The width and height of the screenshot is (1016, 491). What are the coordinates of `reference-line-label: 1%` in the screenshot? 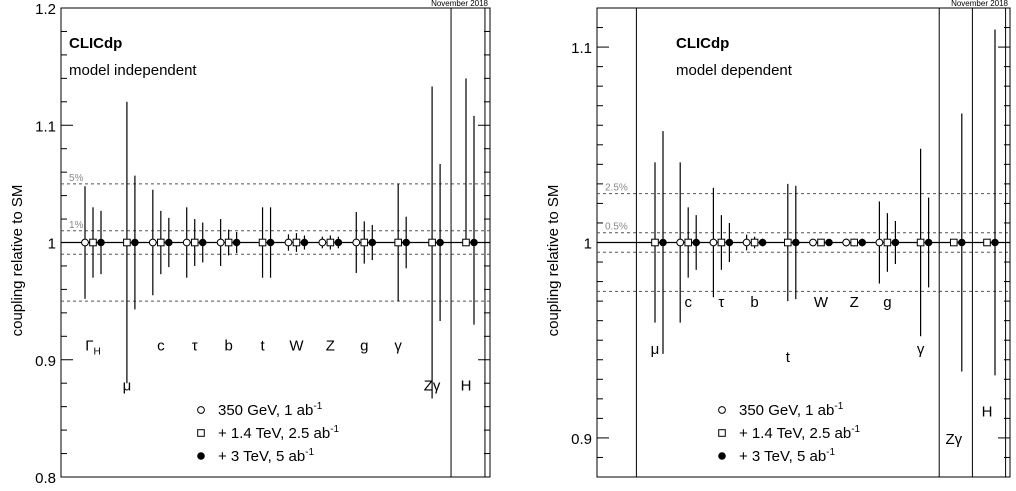 It's located at (76, 225).